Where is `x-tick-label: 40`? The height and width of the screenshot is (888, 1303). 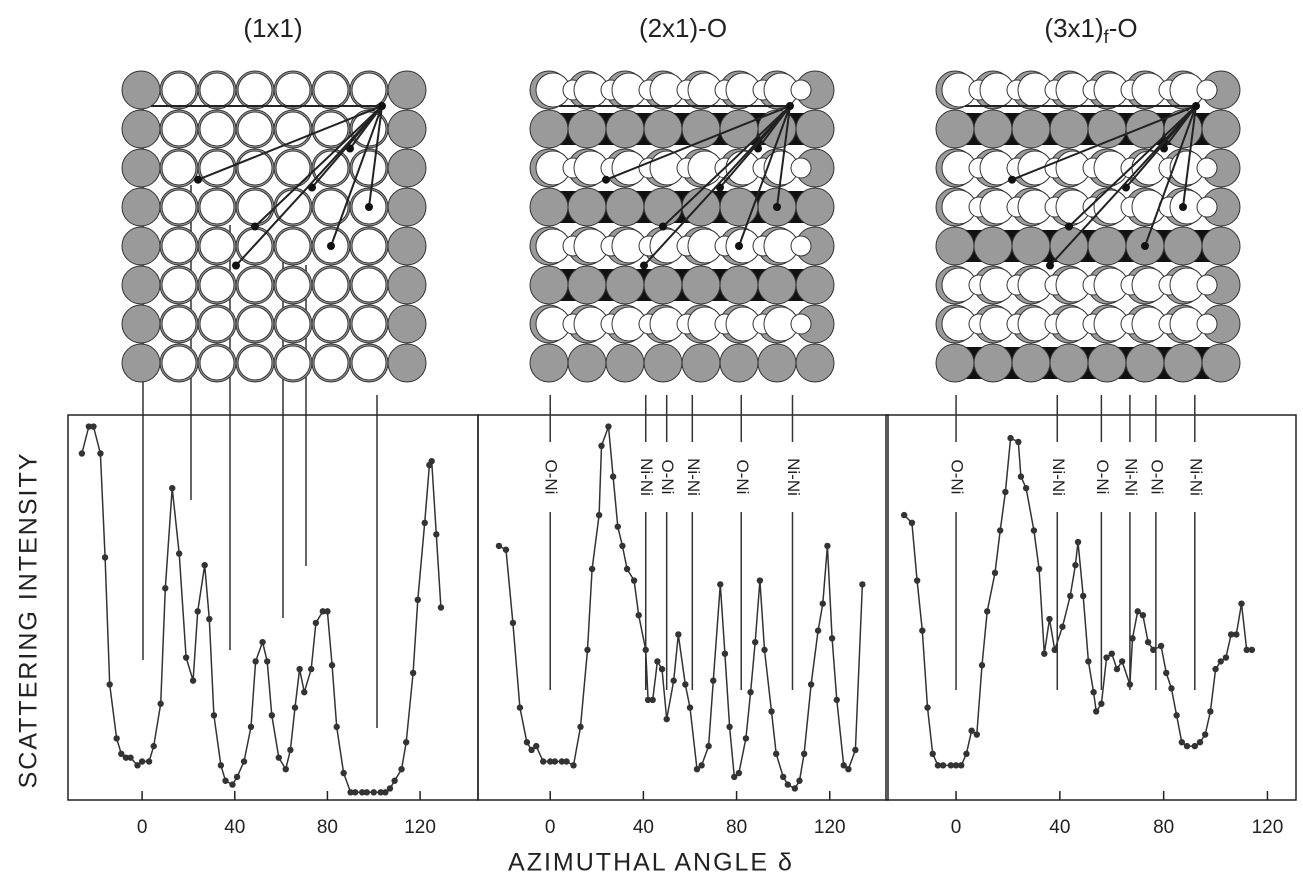
x-tick-label: 40 is located at coordinates (643, 827).